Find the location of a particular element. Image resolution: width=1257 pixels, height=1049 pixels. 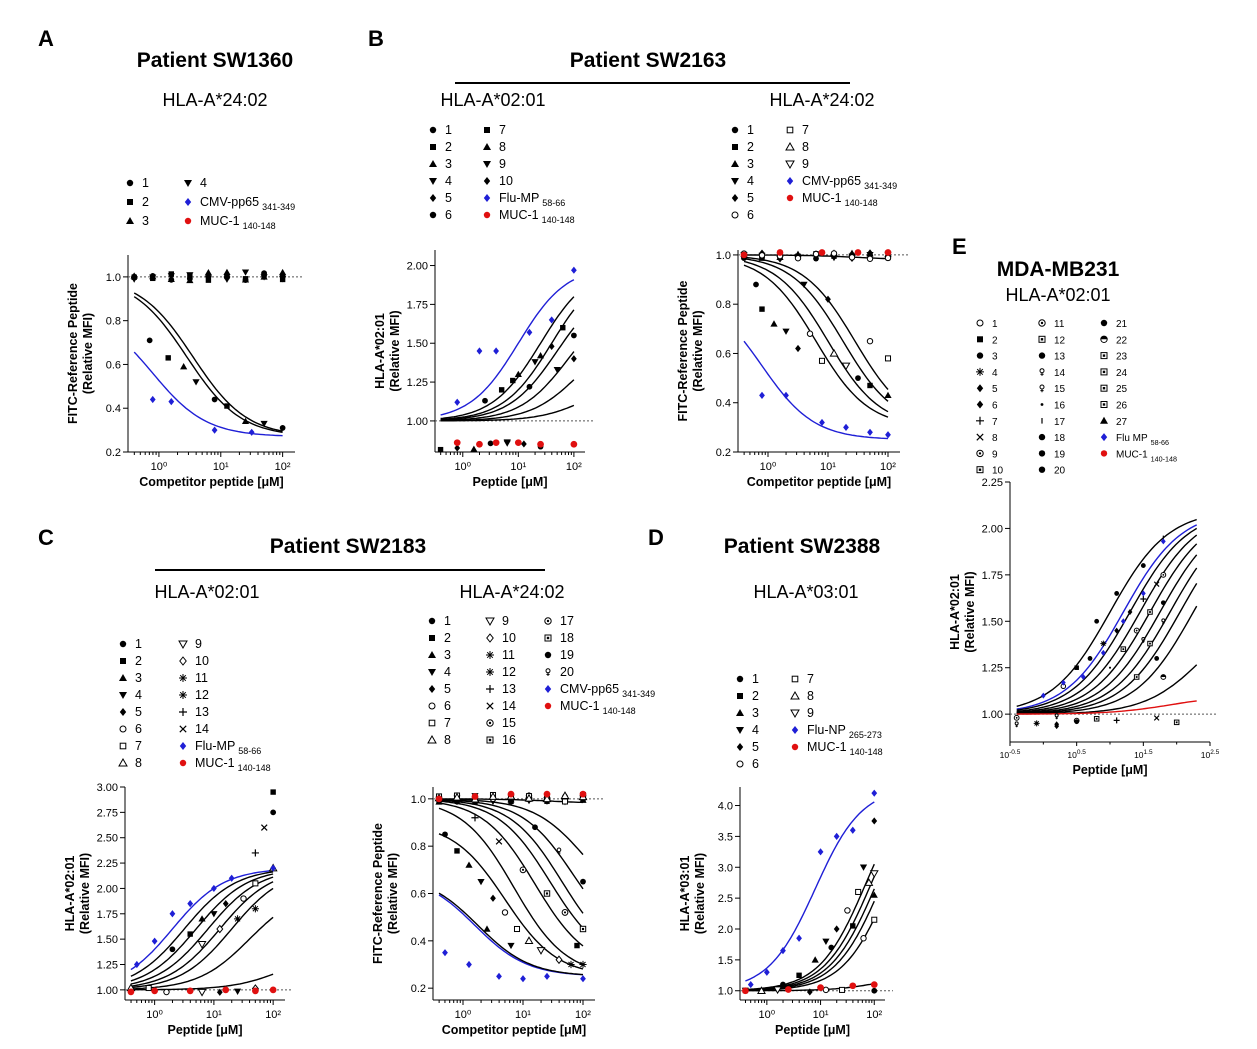

y-axis-title: FITC-Reference Peptide(Relative MFI) is located at coordinates (690, 350).